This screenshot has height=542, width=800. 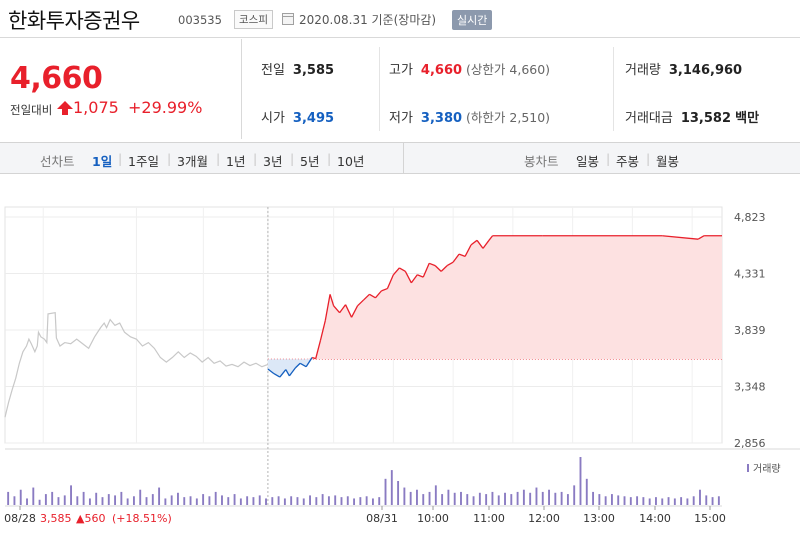 I want to click on tab-weekly-candle: 주봉, so click(x=628, y=161).